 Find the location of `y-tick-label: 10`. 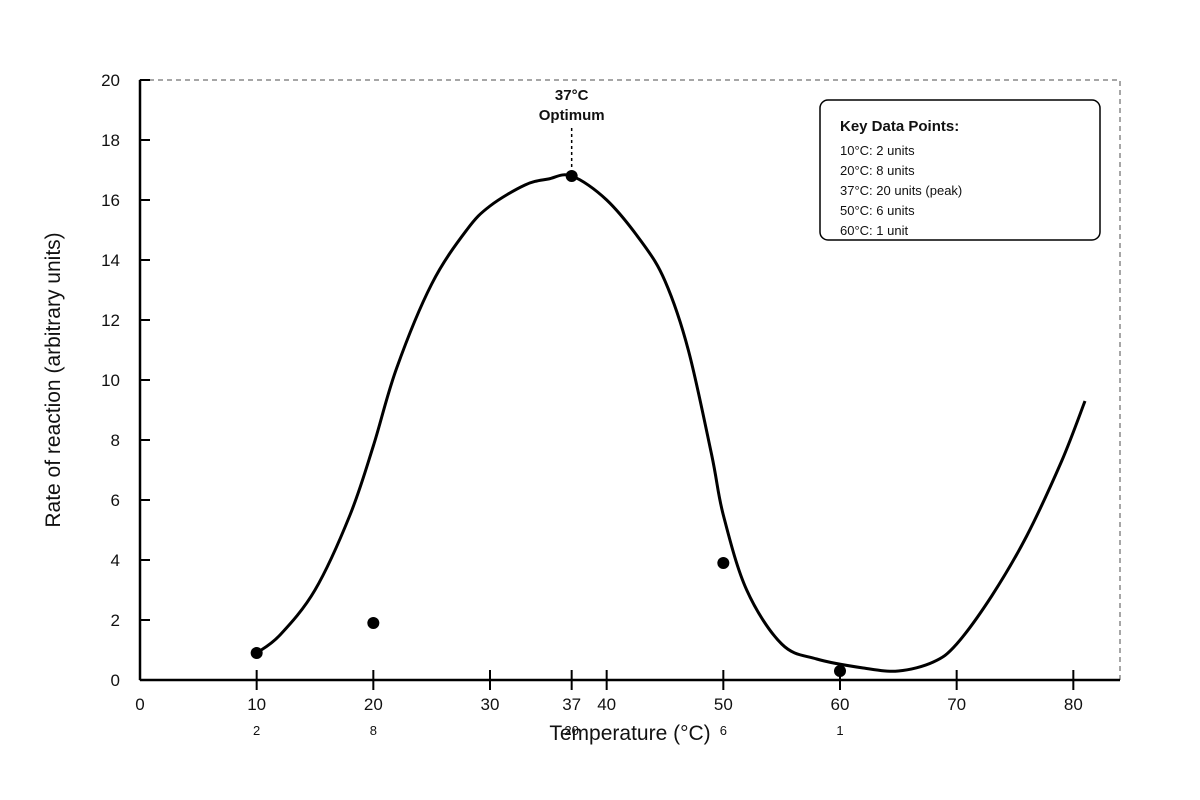

y-tick-label: 10 is located at coordinates (110, 380).